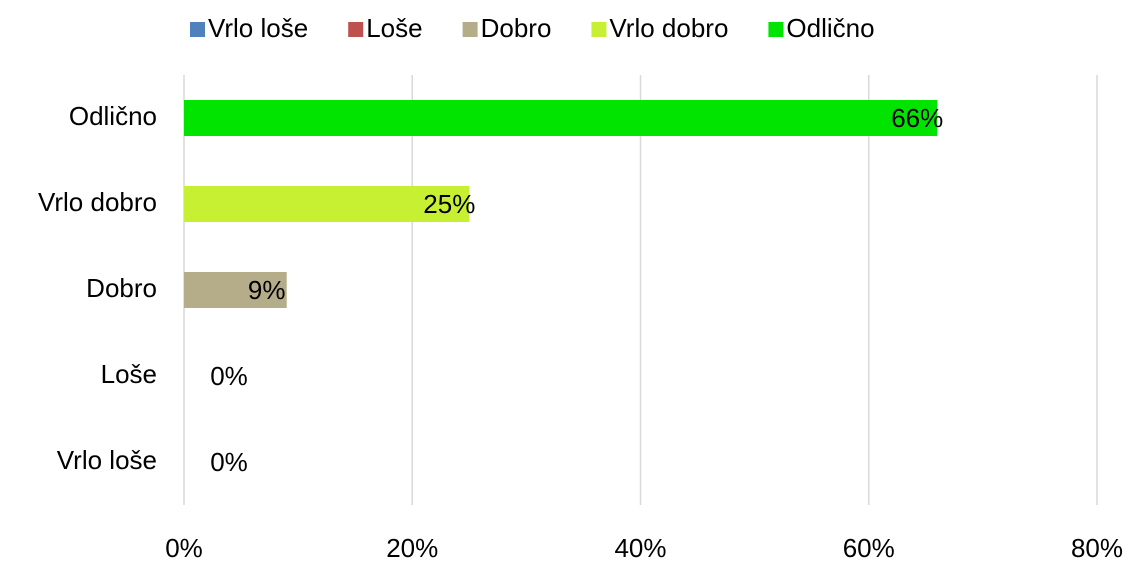  Describe the element at coordinates (412, 548) in the screenshot. I see `x-tick-label: 20%` at that location.